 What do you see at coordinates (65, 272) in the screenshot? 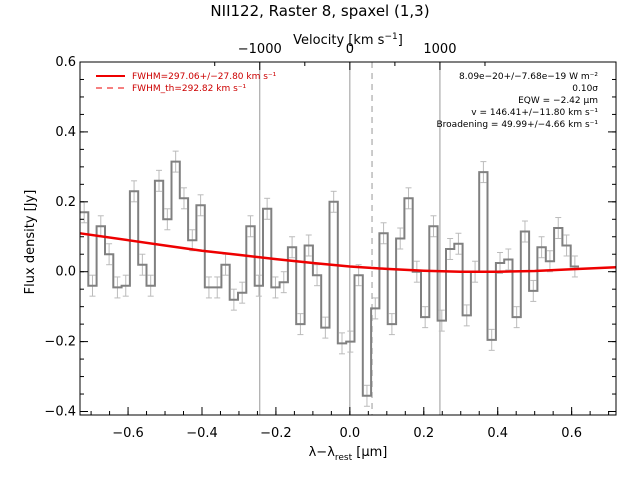
I see `y-tick-label: 0.0` at bounding box center [65, 272].